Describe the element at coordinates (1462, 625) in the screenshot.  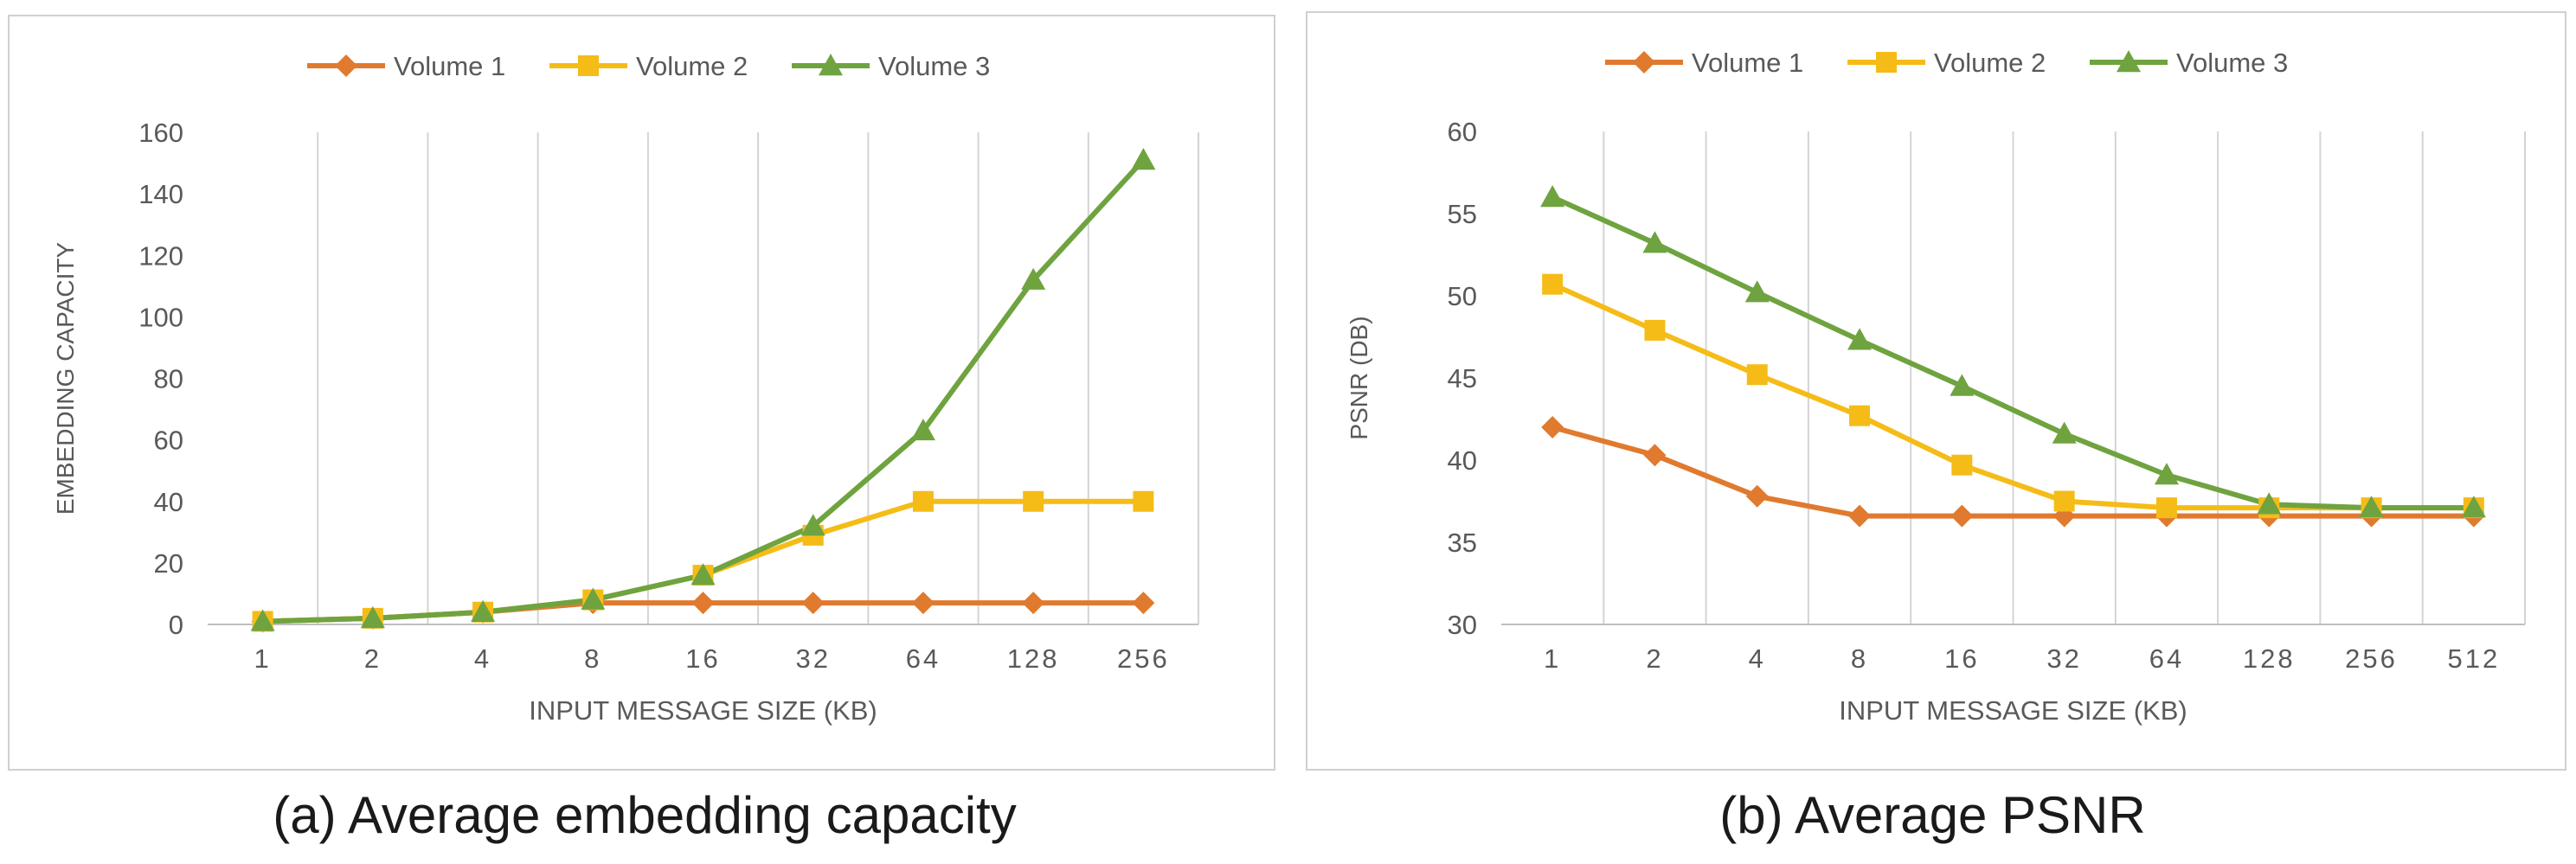
I see `y-tick-label: 30` at that location.